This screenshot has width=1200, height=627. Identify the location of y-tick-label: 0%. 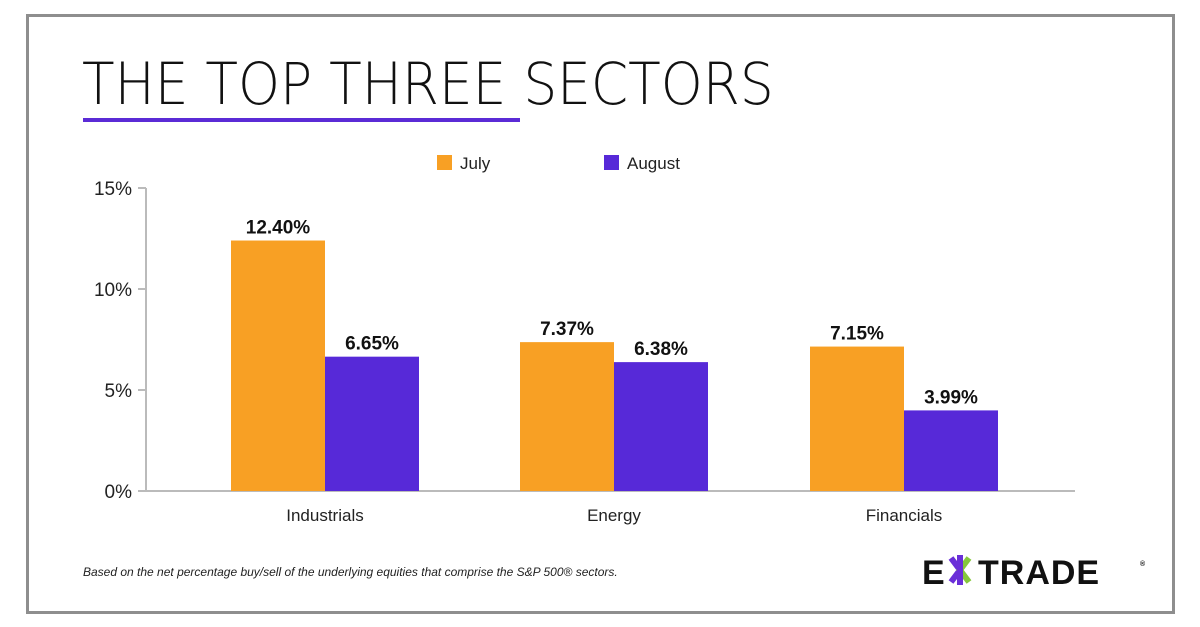
(119, 492).